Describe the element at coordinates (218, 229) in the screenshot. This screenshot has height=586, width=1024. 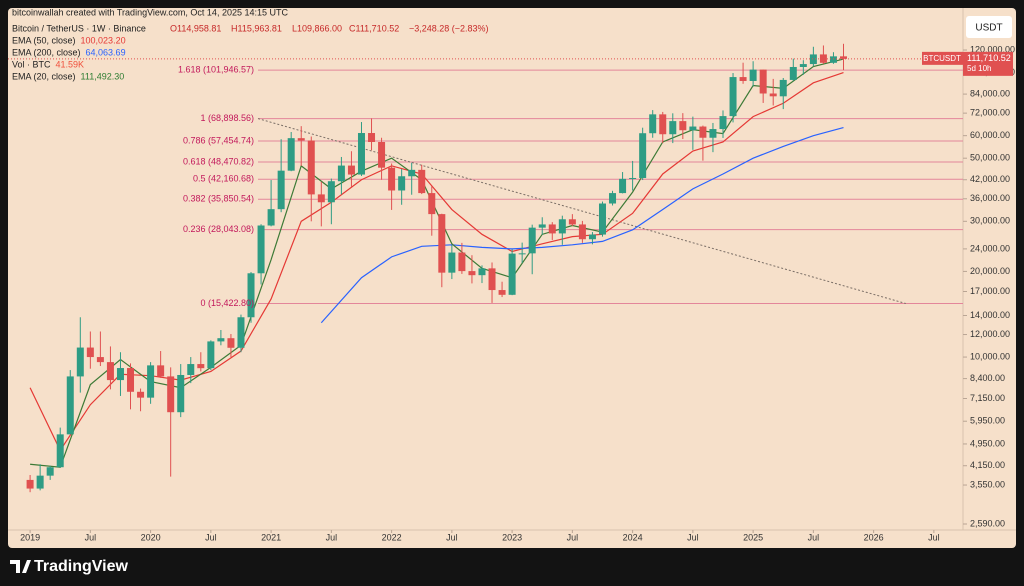
I see `fib-label: 0.236 (28,043.08)` at that location.